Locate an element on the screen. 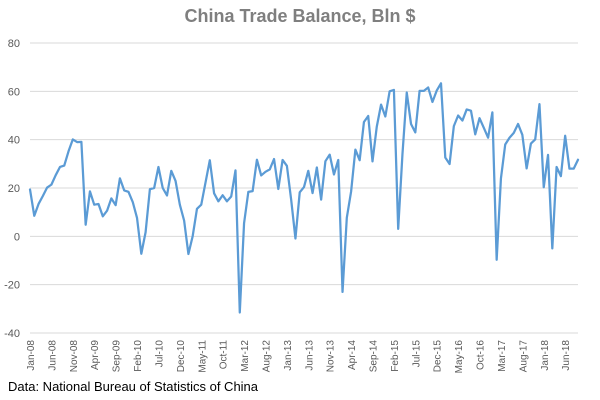 Image resolution: width=600 pixels, height=400 pixels. x-tick-label: Aug-17 is located at coordinates (523, 356).